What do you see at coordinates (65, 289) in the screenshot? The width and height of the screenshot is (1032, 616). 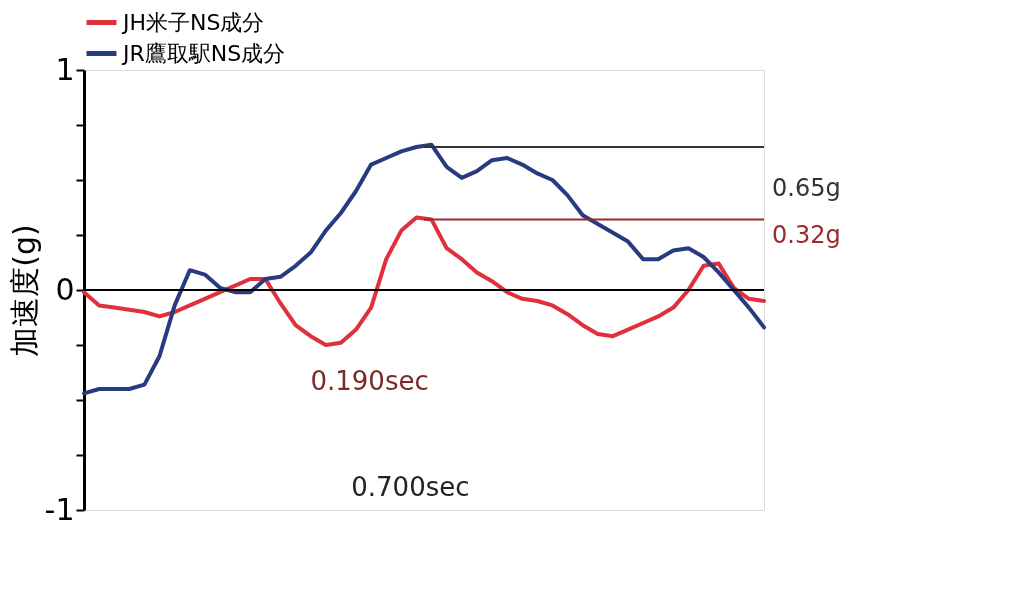 I see `y-tick-label: 0` at bounding box center [65, 289].